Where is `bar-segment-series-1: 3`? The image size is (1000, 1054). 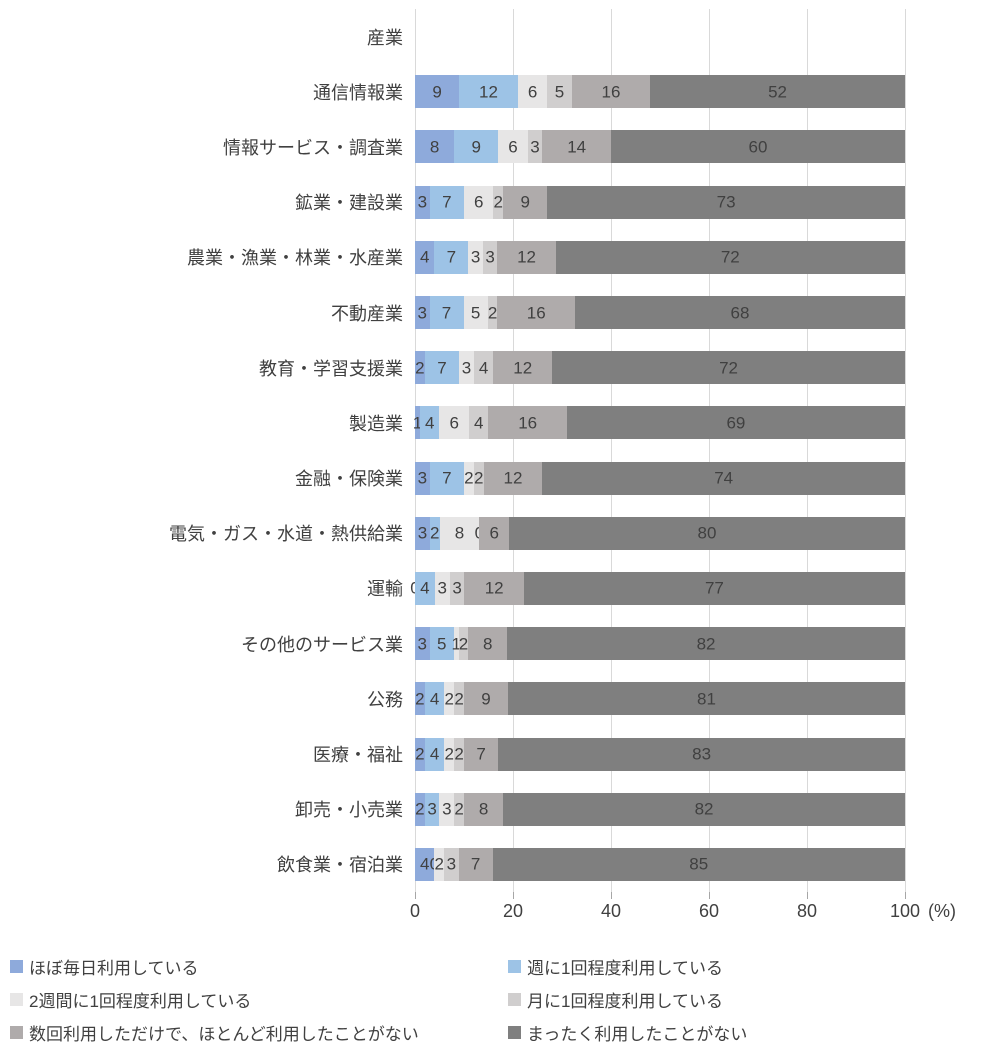
bar-segment-series-1: 3 is located at coordinates (432, 809).